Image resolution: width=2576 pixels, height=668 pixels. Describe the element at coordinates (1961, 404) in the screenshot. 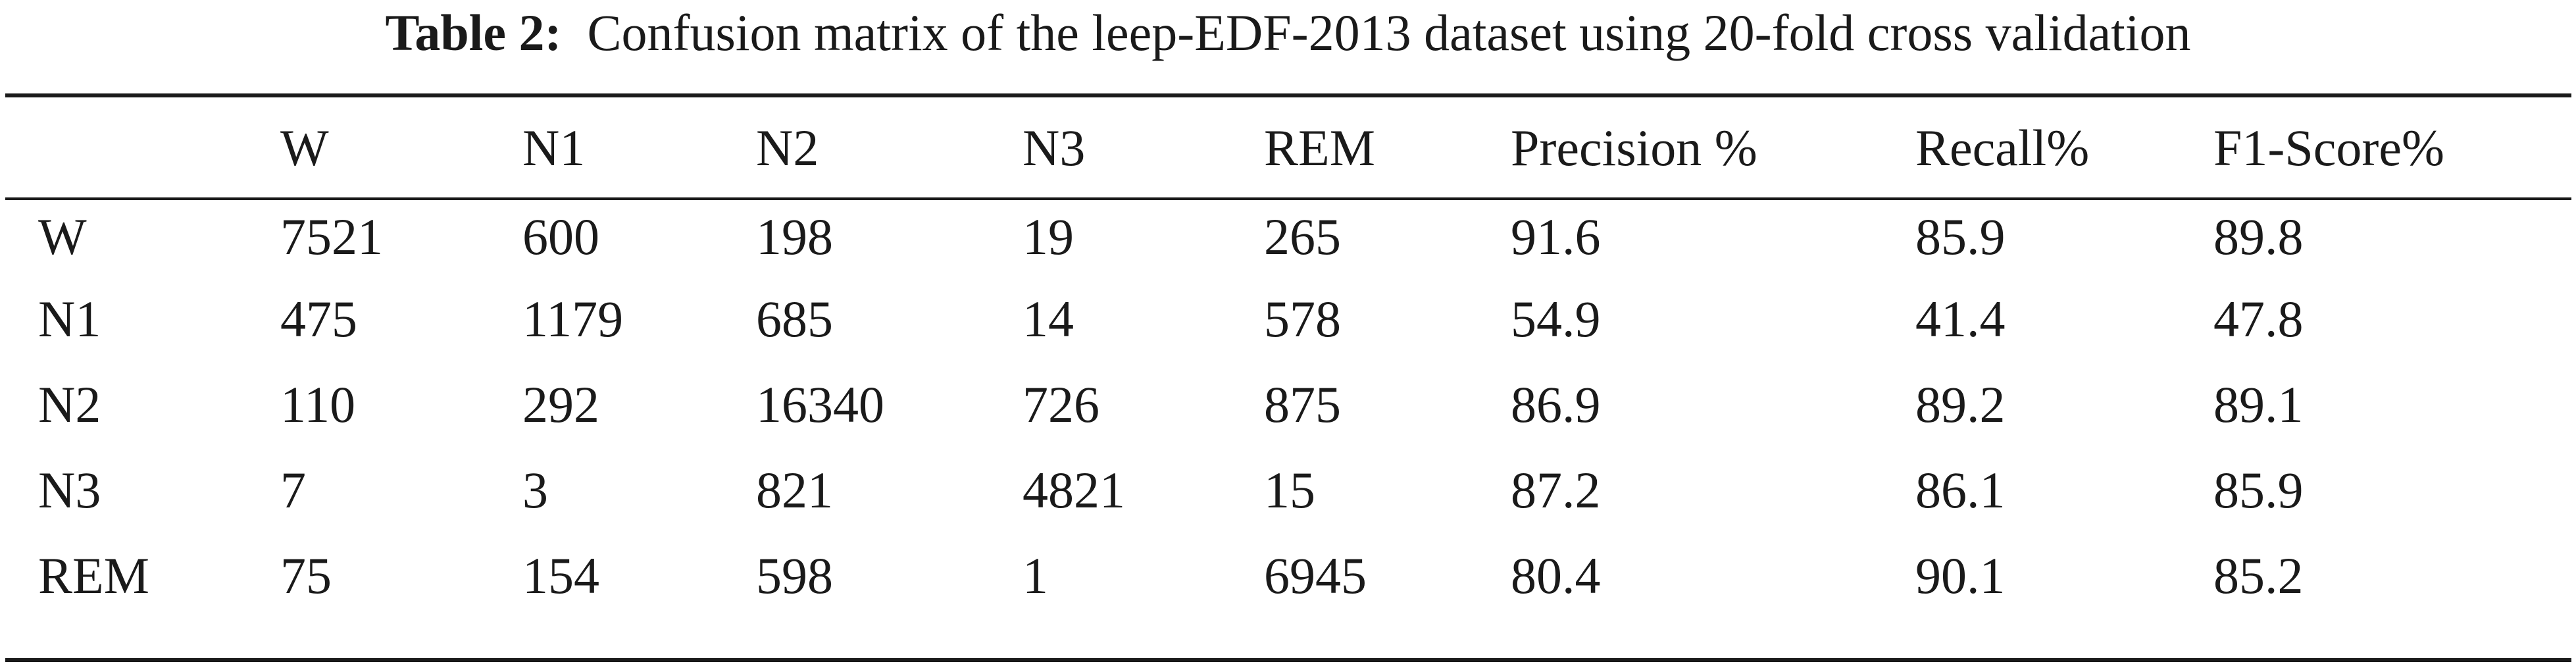

I see `table-cell: 89.2` at that location.